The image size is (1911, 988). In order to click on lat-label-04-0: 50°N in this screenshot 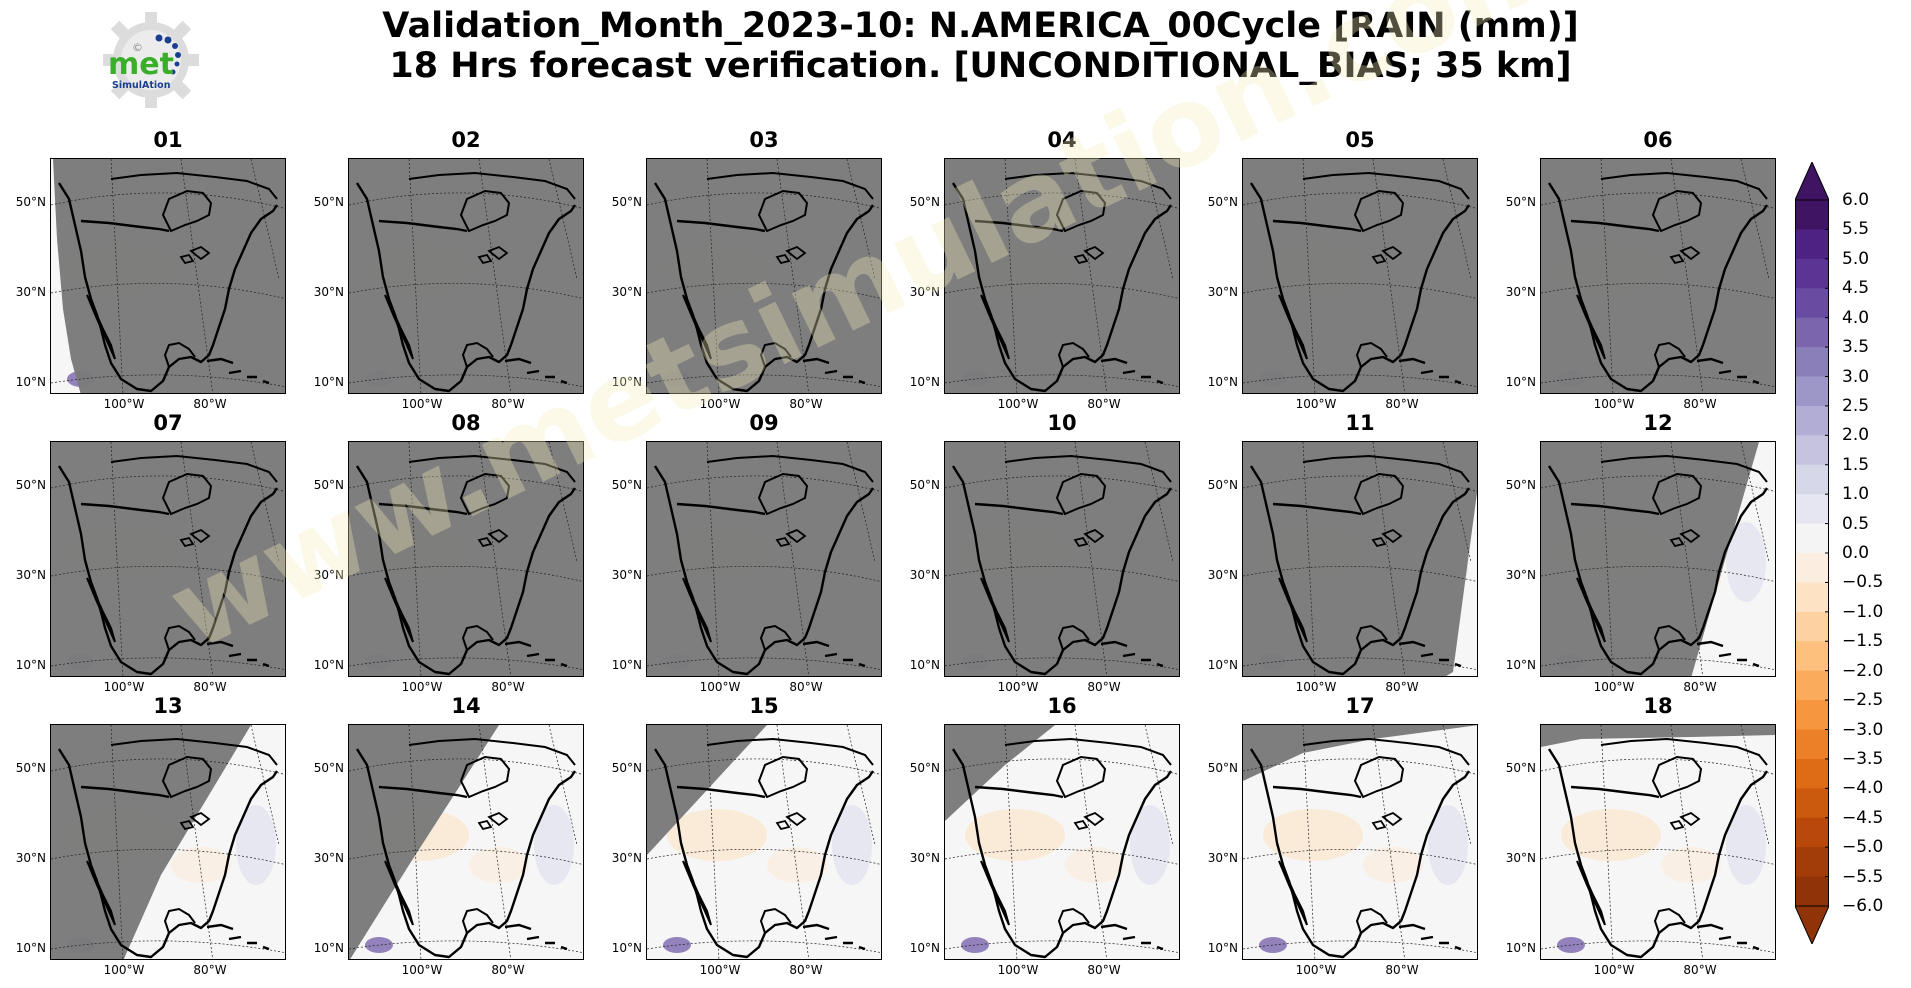, I will do `click(924, 202)`.